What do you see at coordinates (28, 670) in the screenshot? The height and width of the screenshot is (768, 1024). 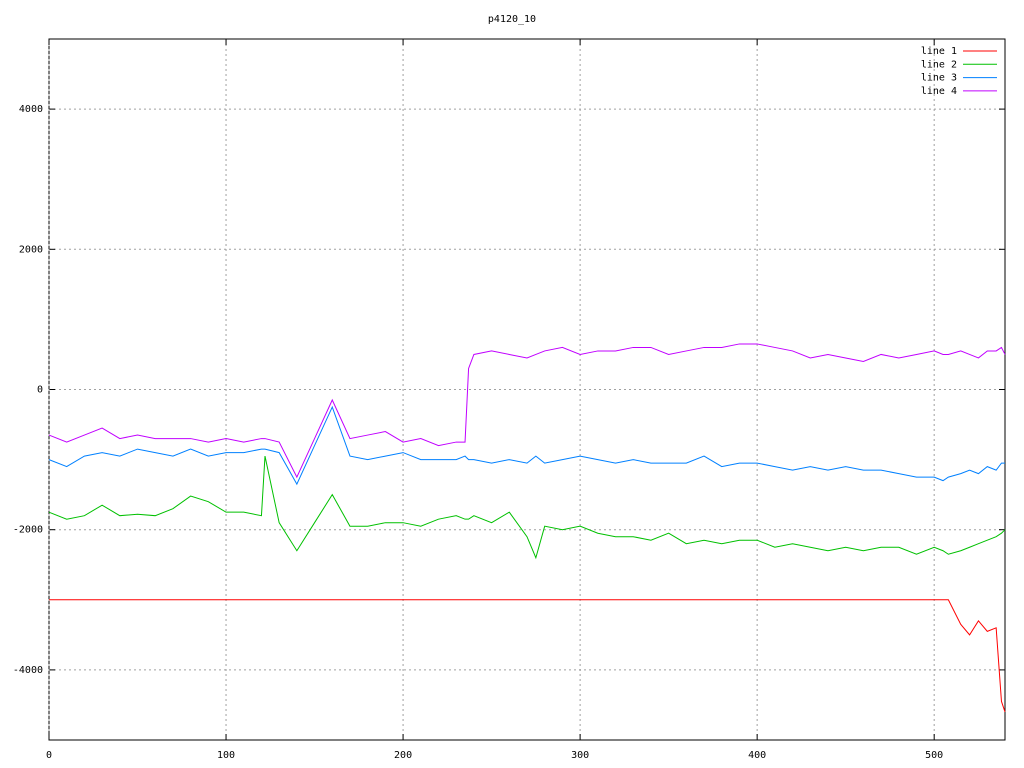 I see `y-tick-label: -4000` at bounding box center [28, 670].